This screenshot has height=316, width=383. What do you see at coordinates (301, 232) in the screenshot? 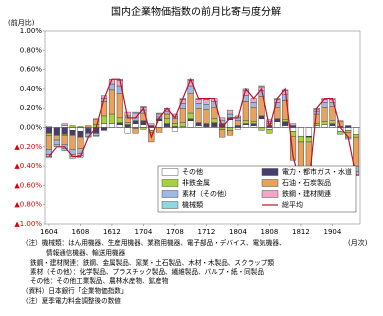
I see `x-tick-label: 1812` at bounding box center [301, 232].